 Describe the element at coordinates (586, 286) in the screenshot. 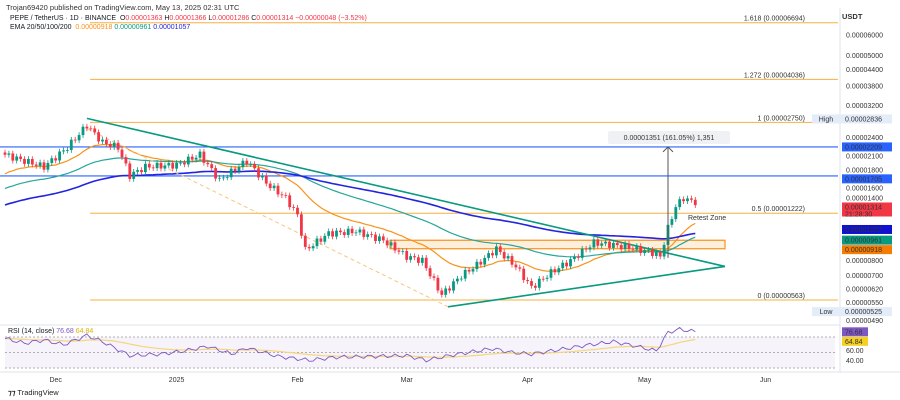

I see `ascending-trendline` at that location.